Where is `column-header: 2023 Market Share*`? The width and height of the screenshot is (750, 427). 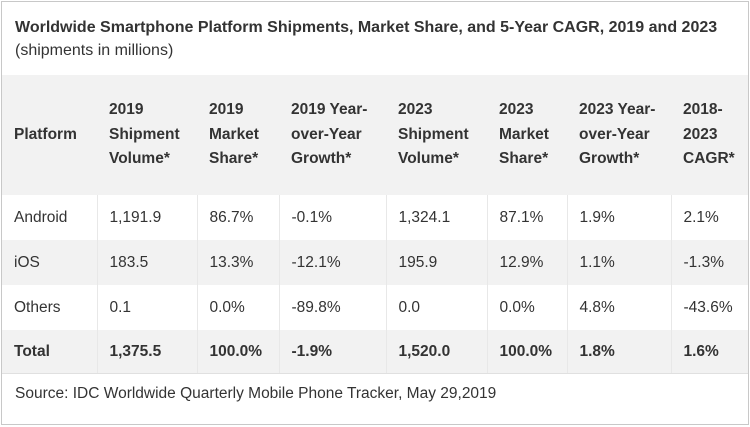
column-header: 2023 Market Share* is located at coordinates (524, 134).